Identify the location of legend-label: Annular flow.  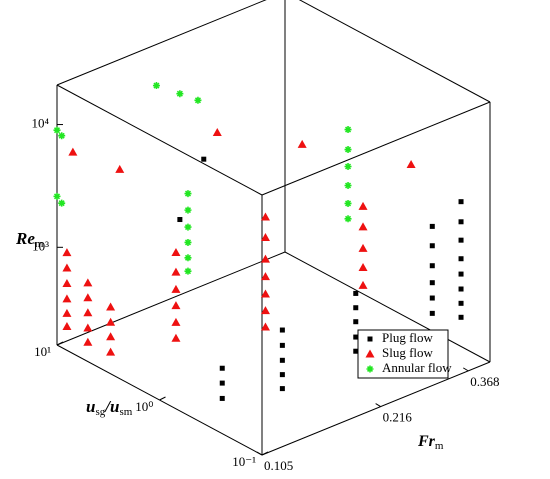
(417, 367).